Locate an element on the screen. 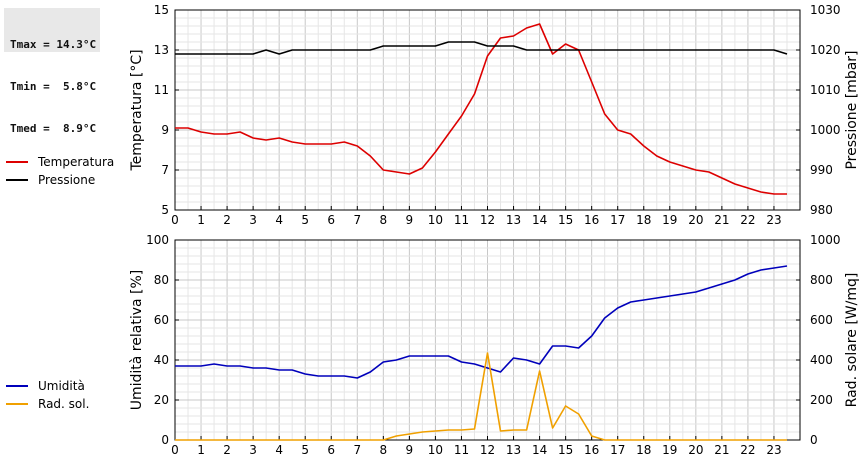 This screenshot has width=860, height=460. y-right-tick-label: 1010 is located at coordinates (825, 90).